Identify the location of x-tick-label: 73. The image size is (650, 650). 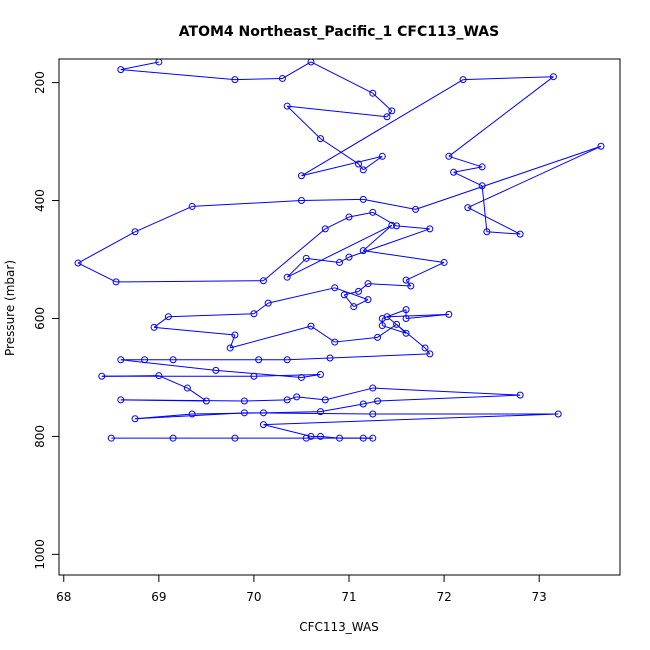
(539, 597).